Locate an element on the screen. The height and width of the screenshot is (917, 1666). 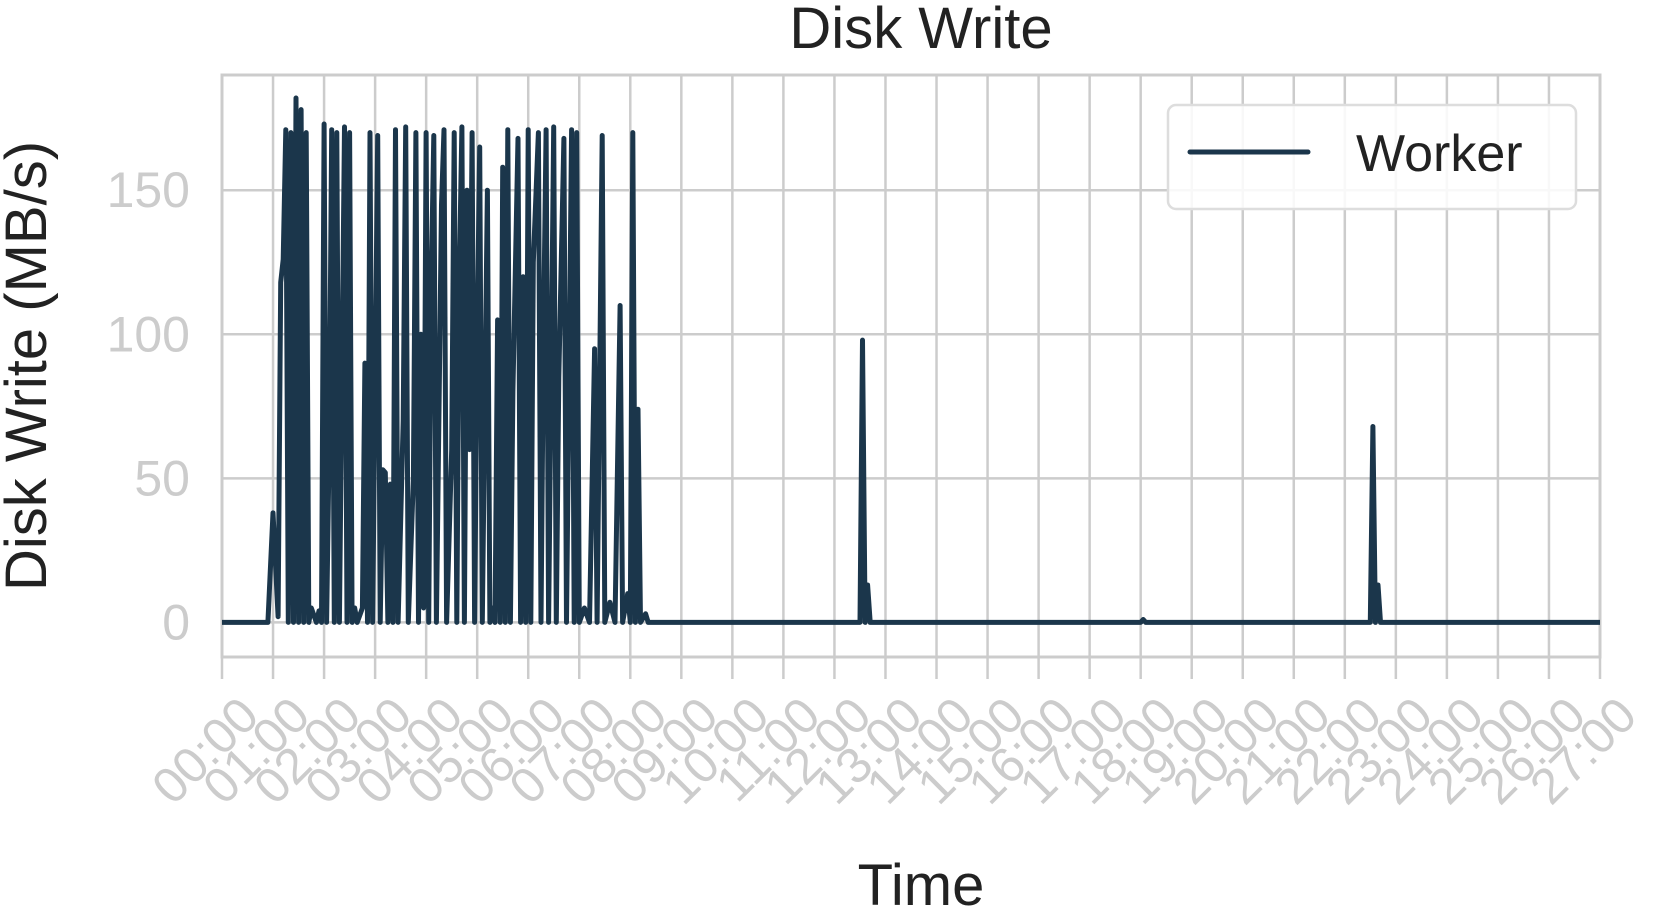
legend-label-worker: Worker is located at coordinates (1439, 154).